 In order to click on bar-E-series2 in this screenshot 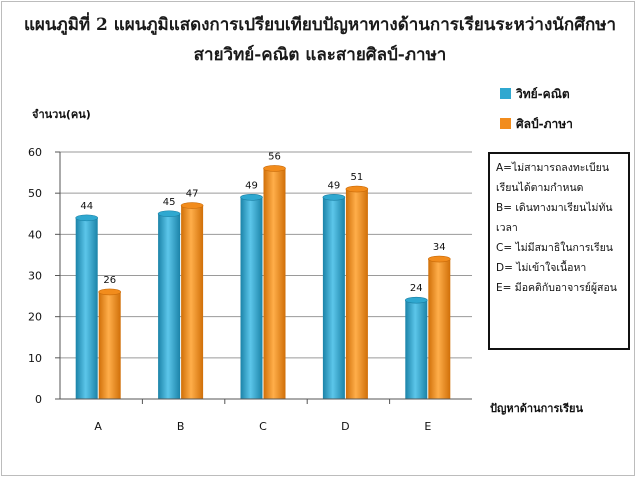, I will do `click(439, 329)`.